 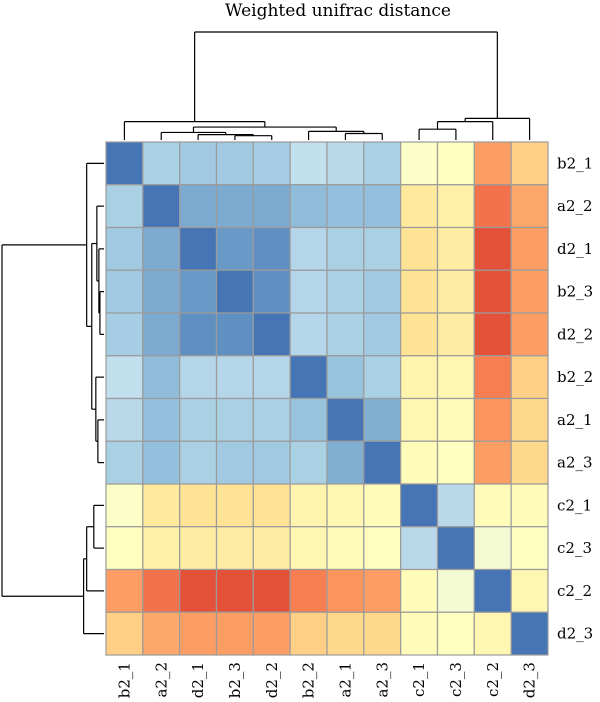 I want to click on col-label-c2_2: c2_2, so click(x=493, y=679).